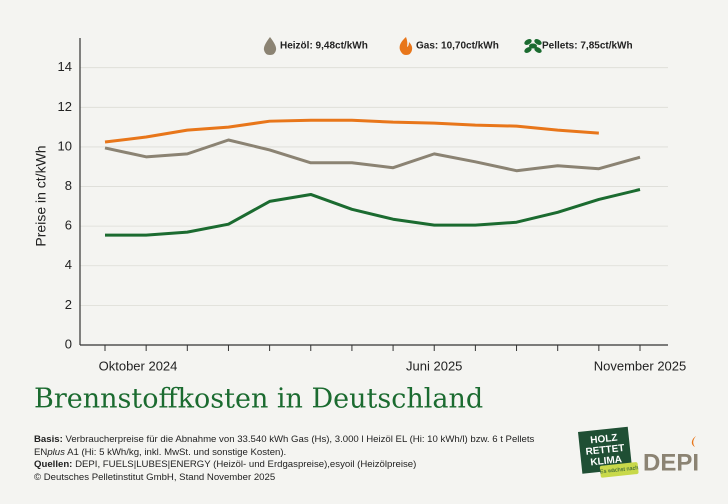 This screenshot has height=504, width=728. I want to click on depi-flame, so click(693, 441).